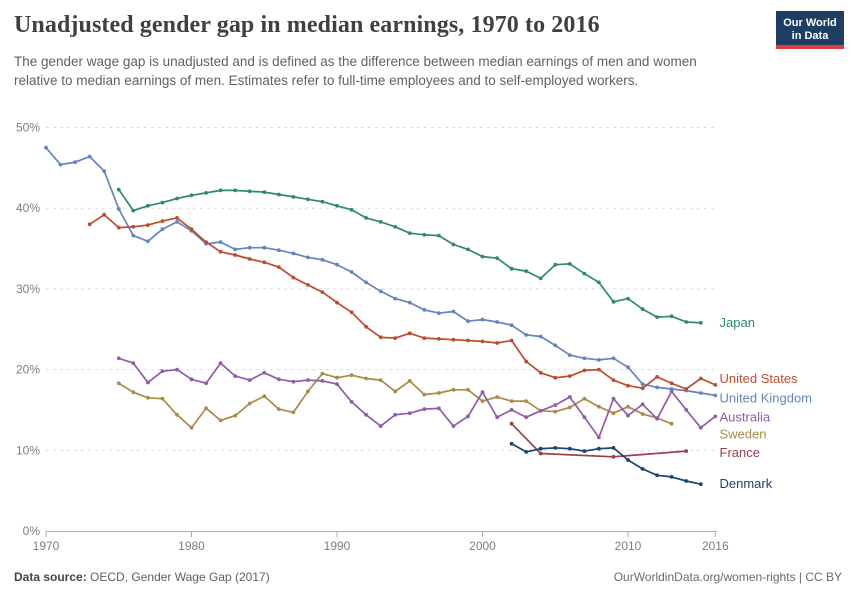 The image size is (850, 600). What do you see at coordinates (191, 379) in the screenshot?
I see `data-point-australia-1980` at bounding box center [191, 379].